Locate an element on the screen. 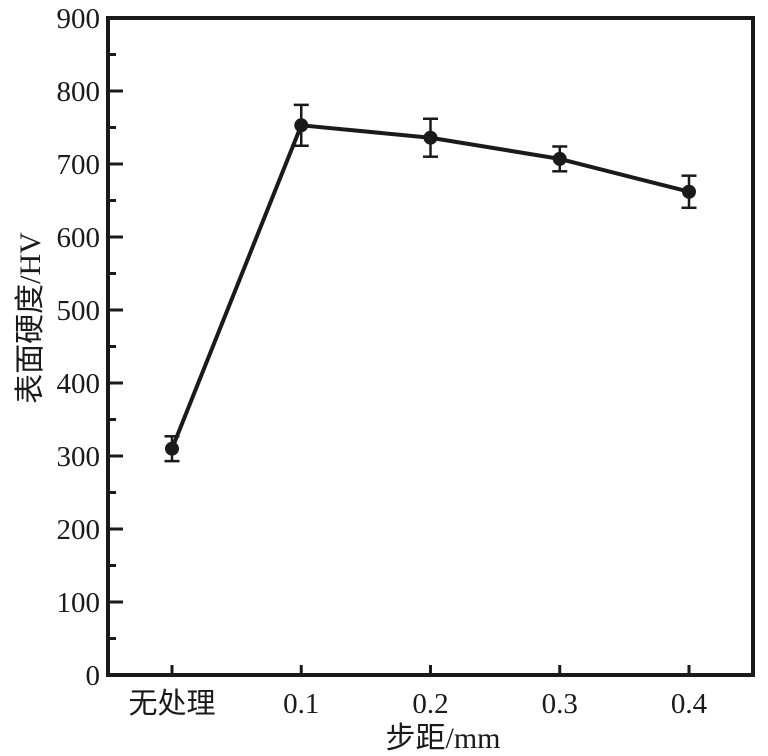 Image resolution: width=768 pixels, height=756 pixels. y-tick-label: 400 is located at coordinates (79, 384).